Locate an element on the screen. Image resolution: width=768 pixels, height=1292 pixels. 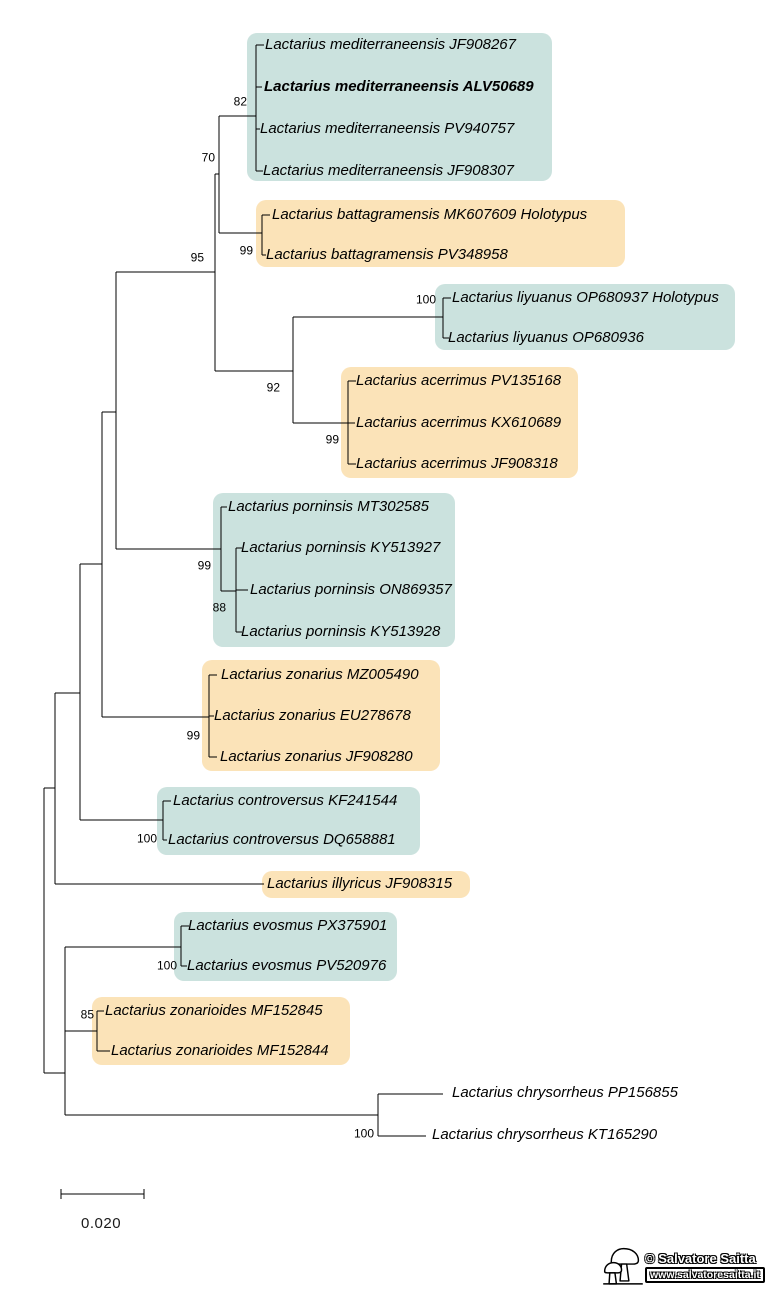
taxon-label: Lactarius acerrimus KX610689 is located at coordinates (459, 422).